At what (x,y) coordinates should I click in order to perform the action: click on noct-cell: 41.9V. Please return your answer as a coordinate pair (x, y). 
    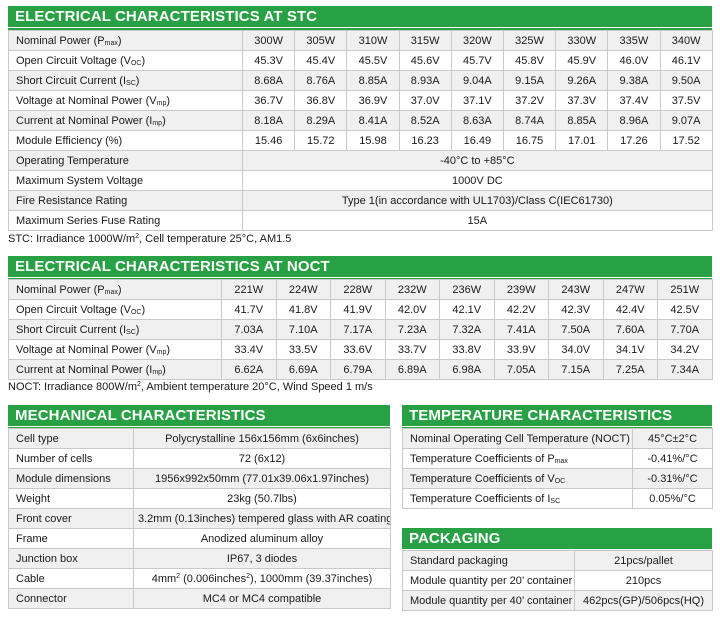
    Looking at the image, I should click on (358, 309).